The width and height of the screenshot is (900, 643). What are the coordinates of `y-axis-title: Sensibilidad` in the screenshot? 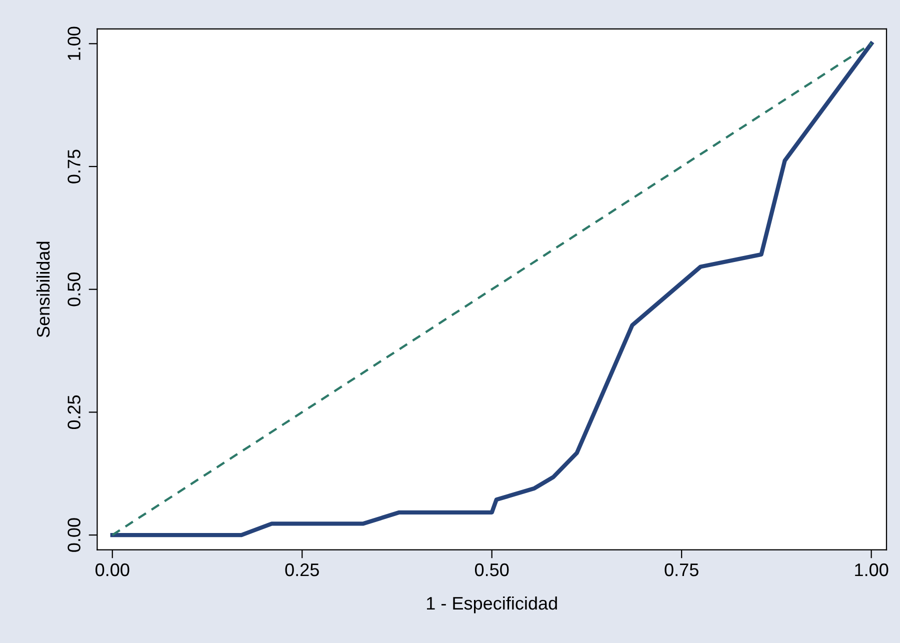 It's located at (43, 290).